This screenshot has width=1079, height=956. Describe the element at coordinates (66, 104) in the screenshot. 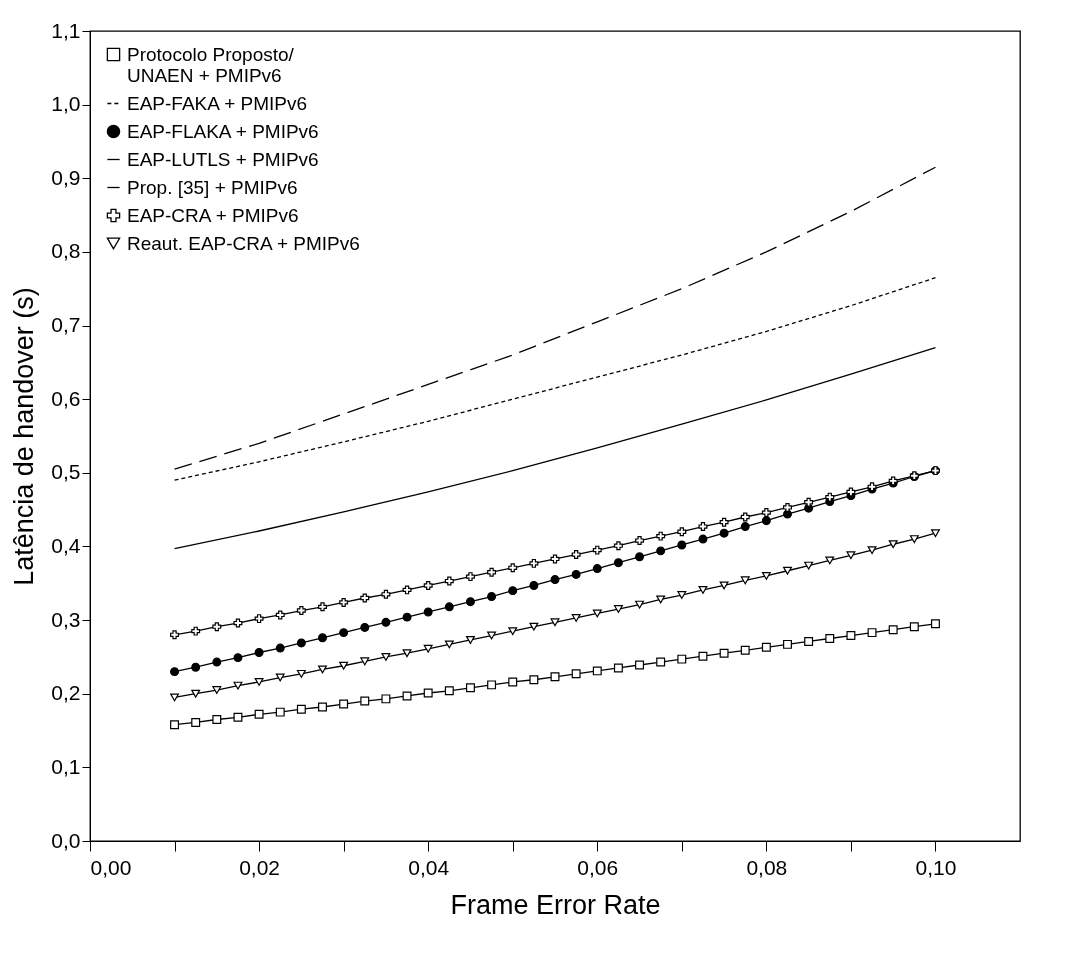

I see `y-tick-label: 1,0` at that location.